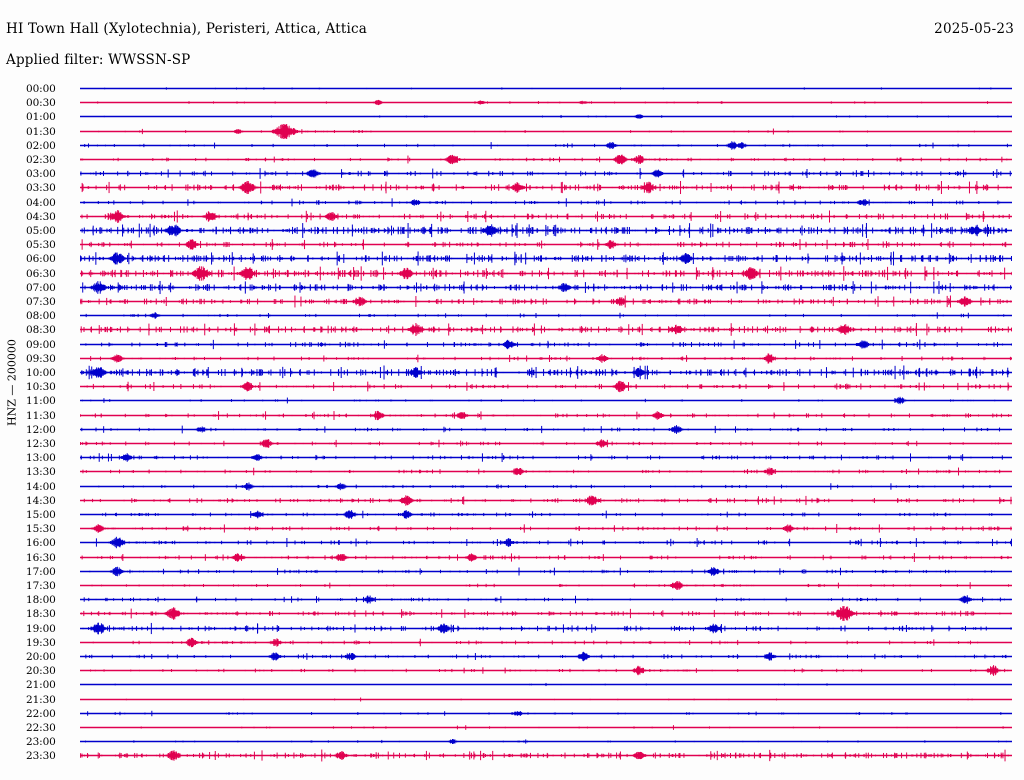  What do you see at coordinates (41, 543) in the screenshot?
I see `time-tick-label: 16:00` at bounding box center [41, 543].